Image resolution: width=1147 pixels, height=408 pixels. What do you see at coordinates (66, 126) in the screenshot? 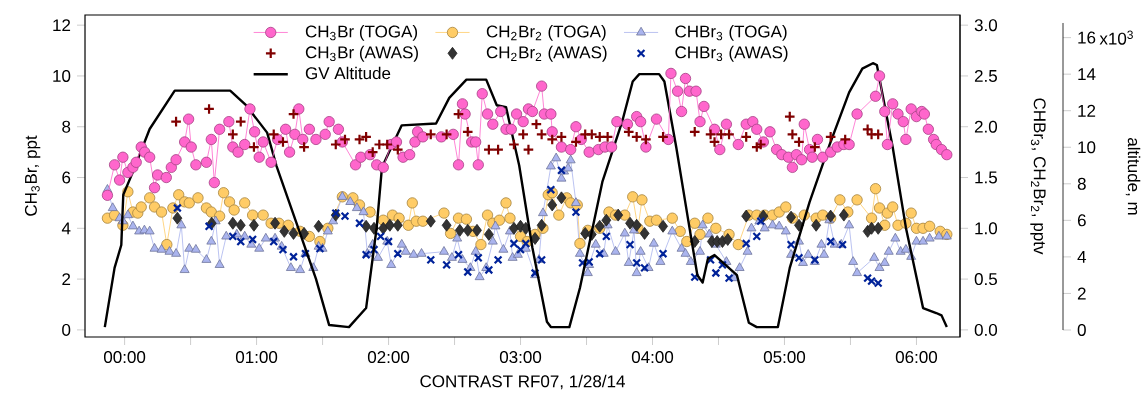
I see `y-tick-label: 8` at bounding box center [66, 126].